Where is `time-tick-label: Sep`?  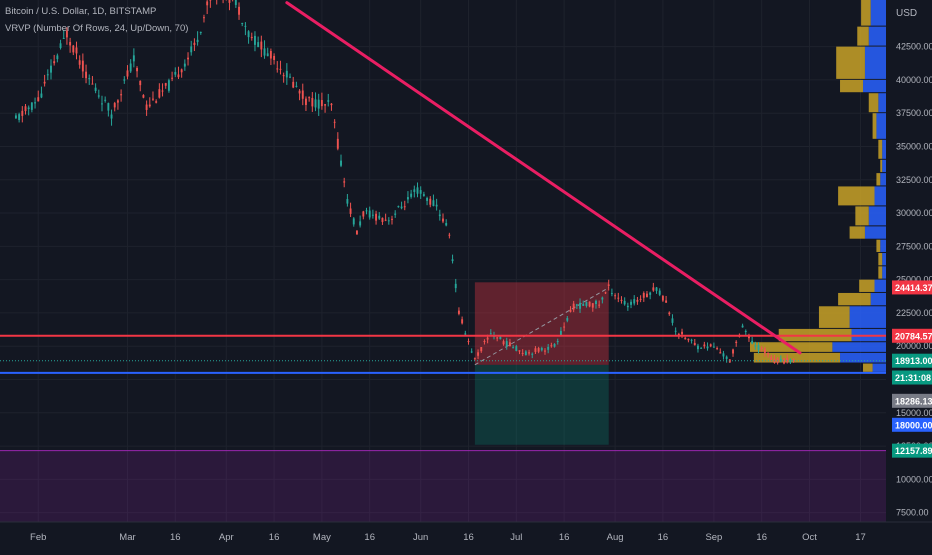 time-tick-label: Sep is located at coordinates (713, 537).